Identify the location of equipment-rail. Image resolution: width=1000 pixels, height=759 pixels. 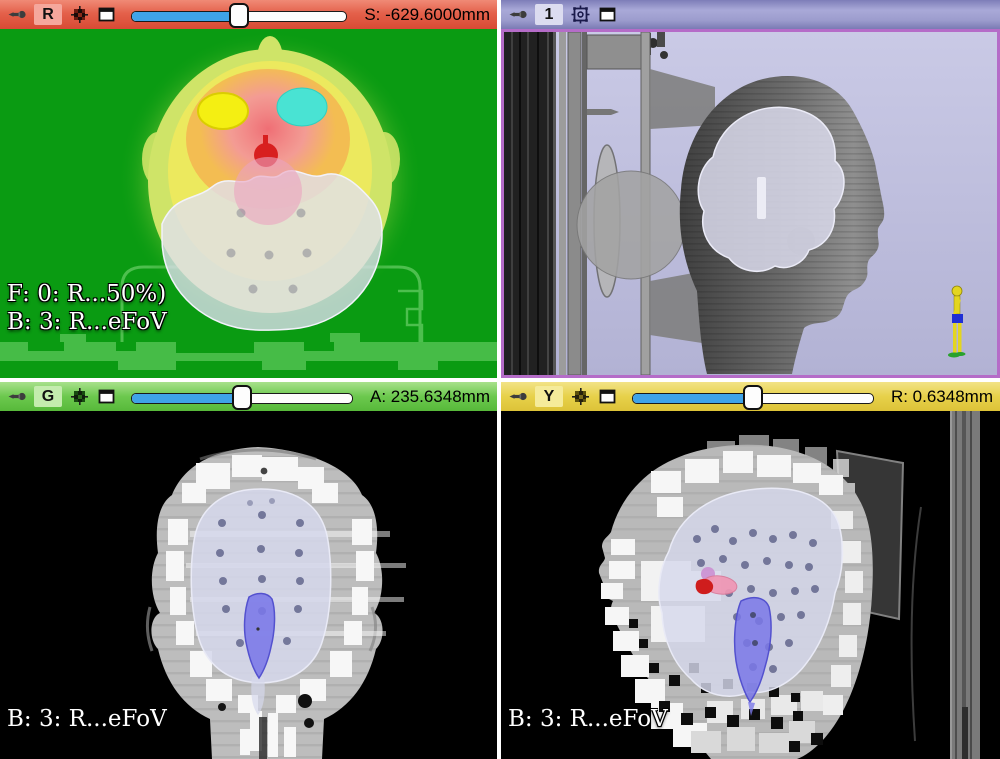
(965, 585).